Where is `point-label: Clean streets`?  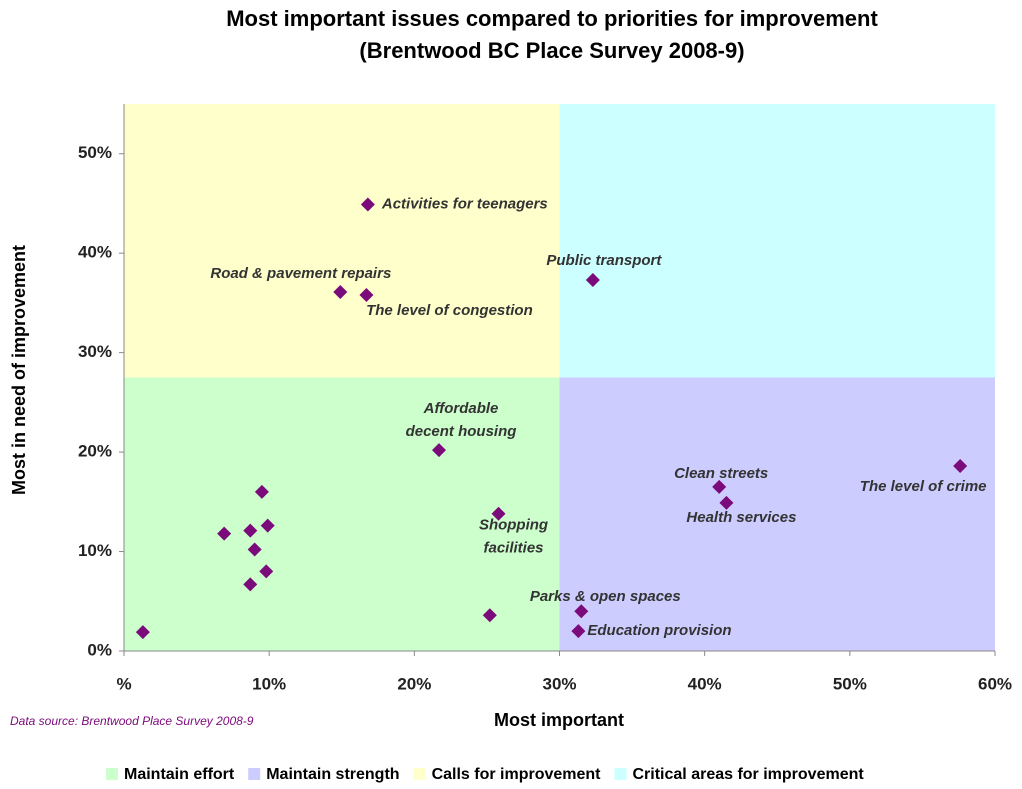 point-label: Clean streets is located at coordinates (721, 473).